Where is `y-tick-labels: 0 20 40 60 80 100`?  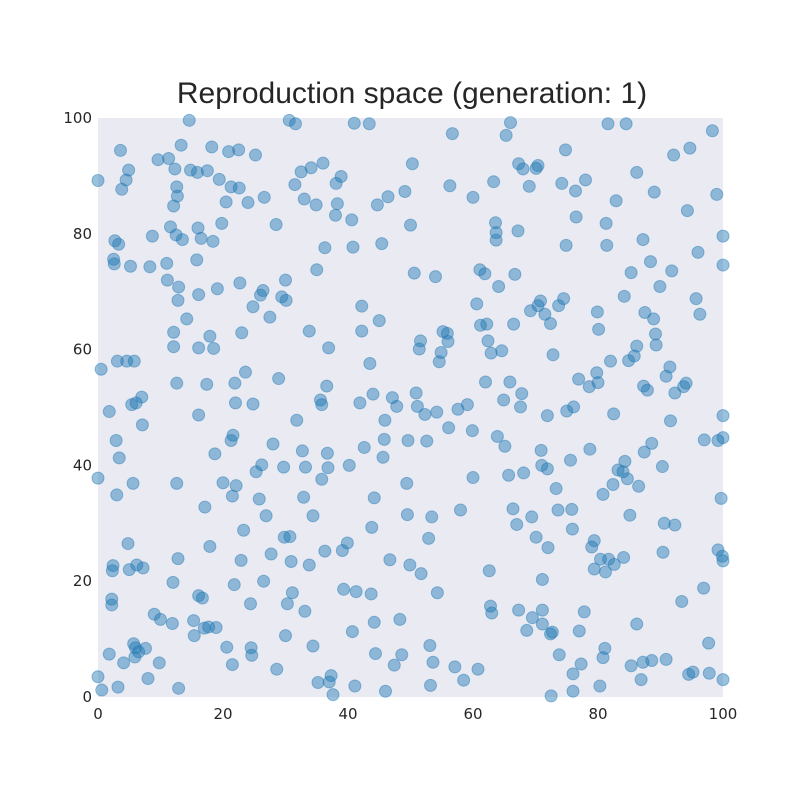 y-tick-labels: 0 20 40 60 80 100 is located at coordinates (77, 407).